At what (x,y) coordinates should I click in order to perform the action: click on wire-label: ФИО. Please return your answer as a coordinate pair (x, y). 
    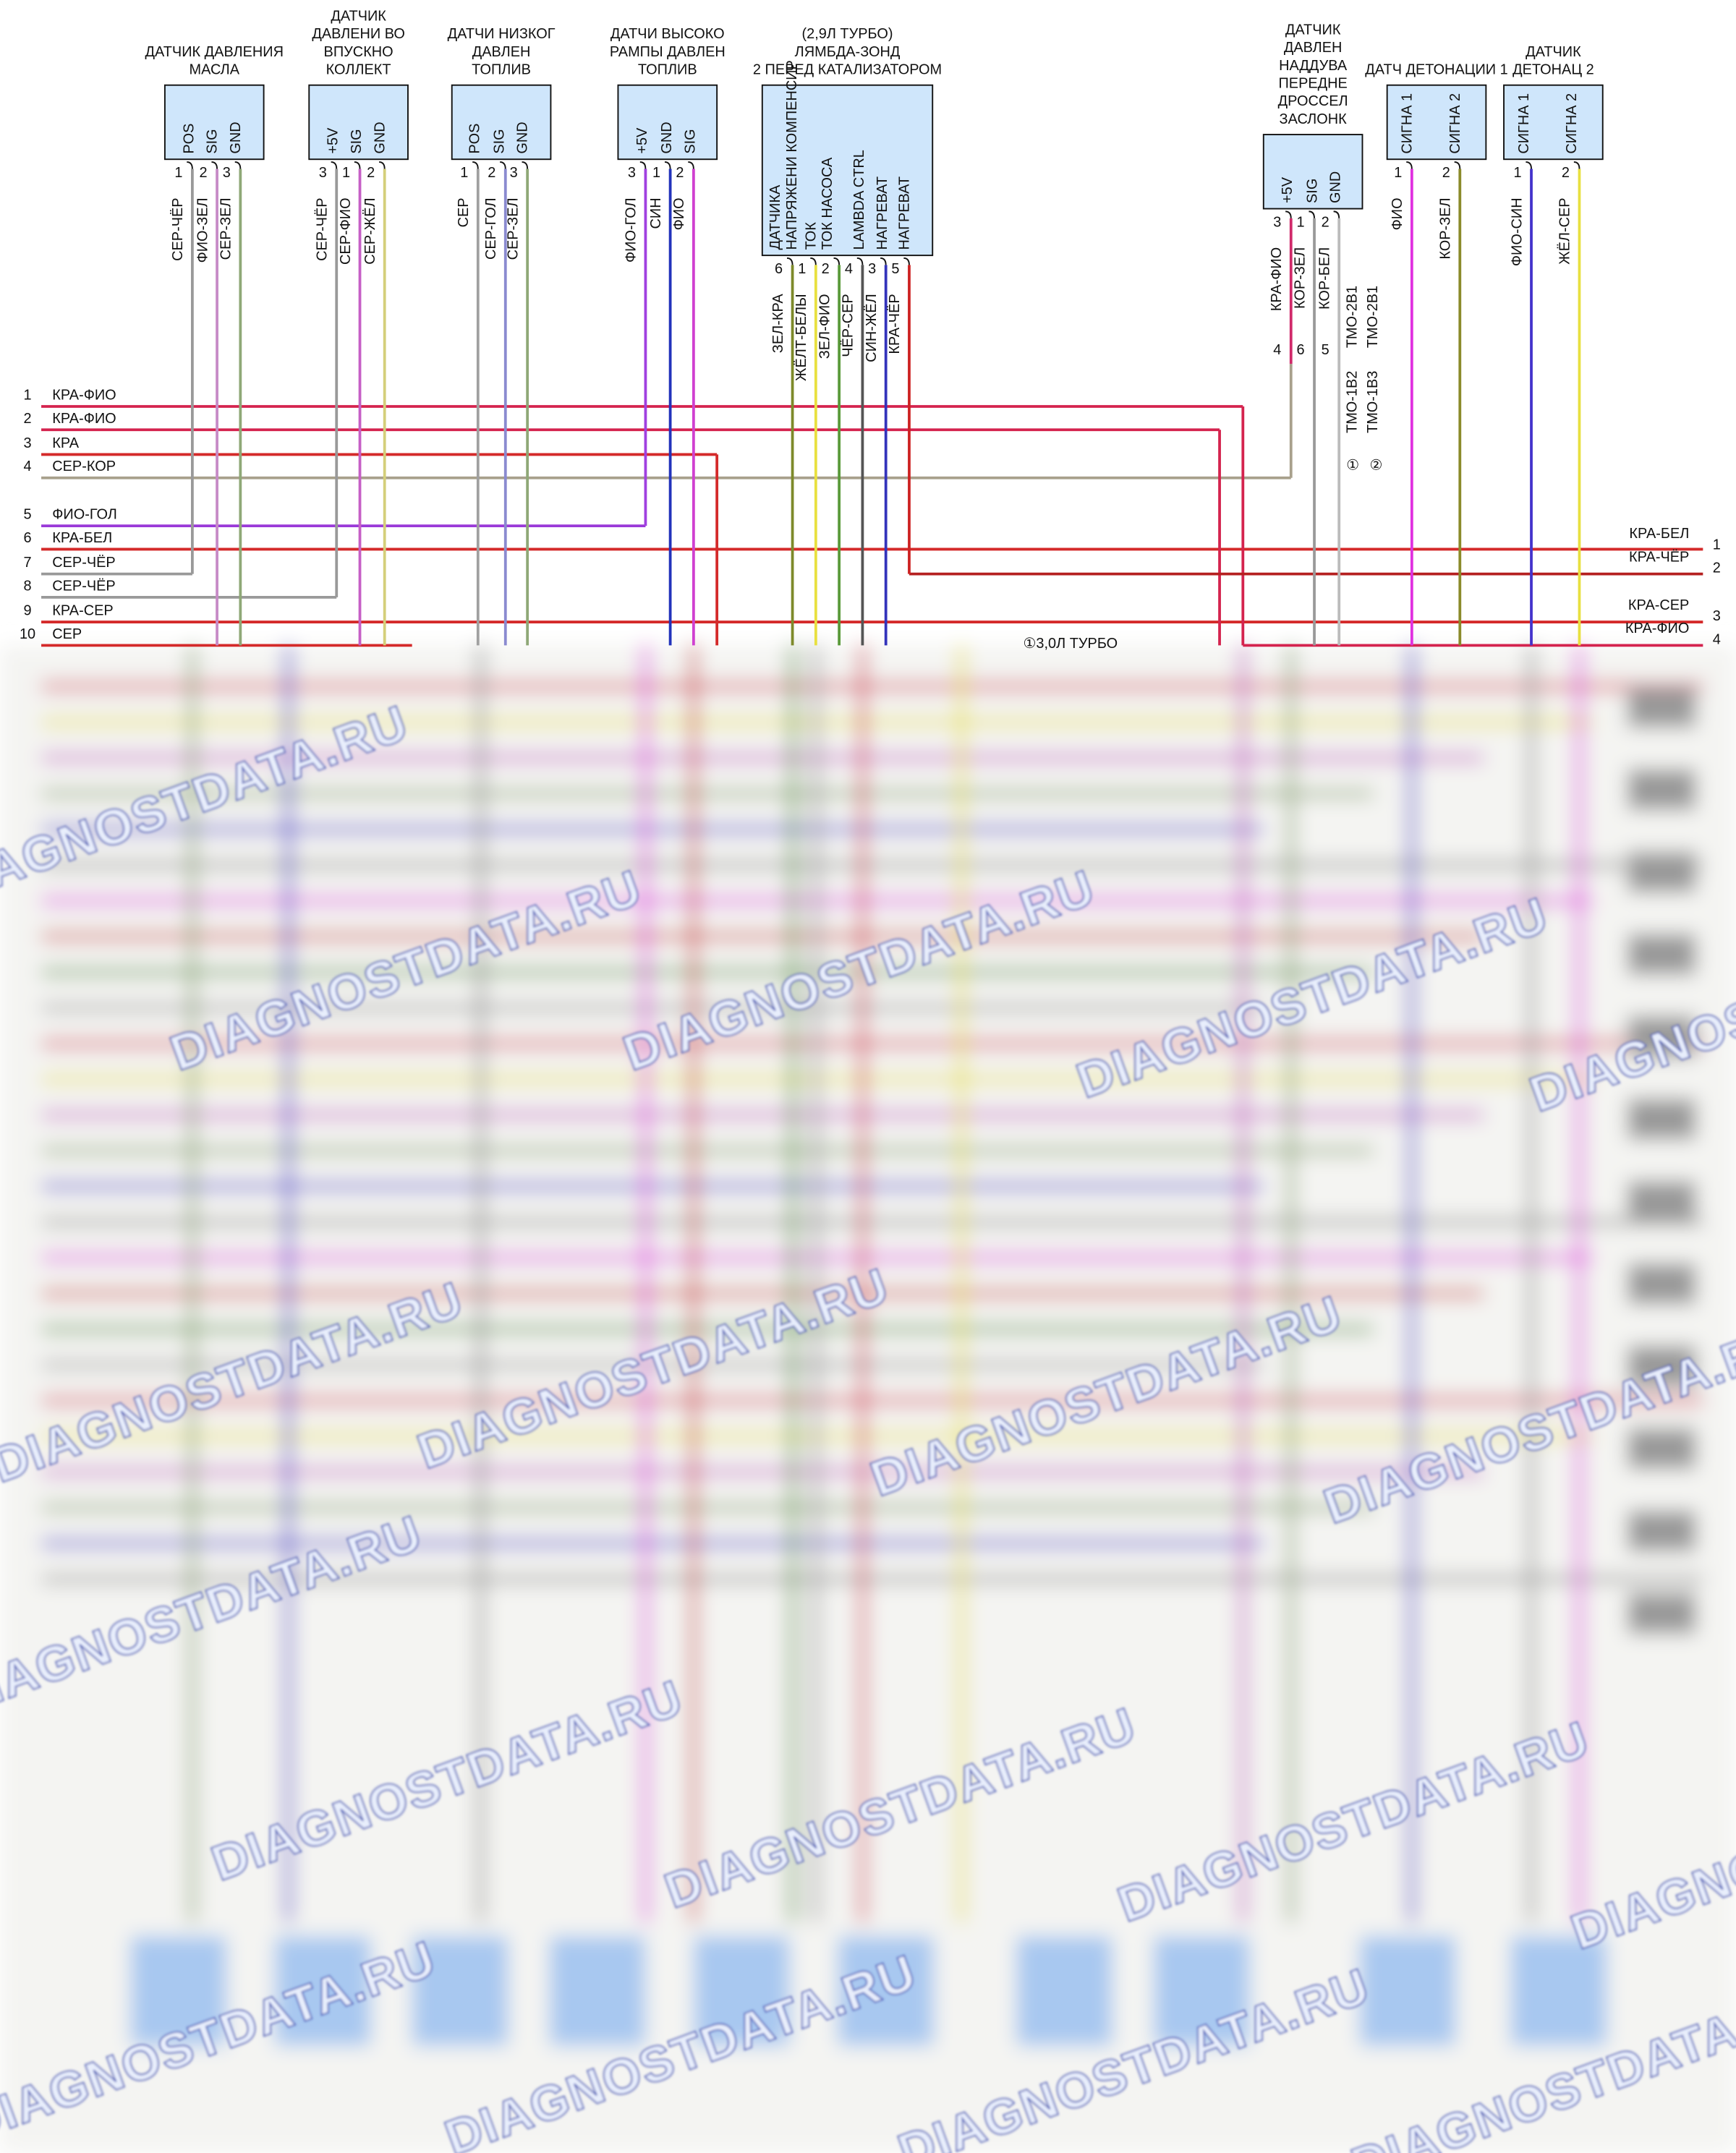
    Looking at the image, I should click on (1397, 213).